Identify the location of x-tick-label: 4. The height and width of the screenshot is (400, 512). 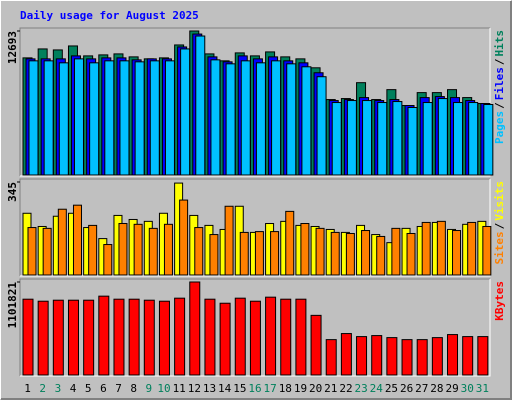
(73, 388).